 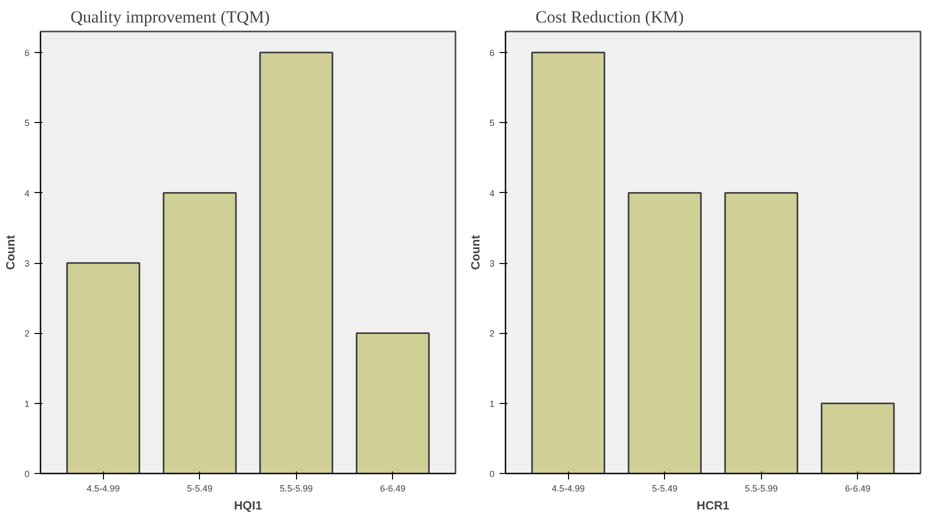 What do you see at coordinates (610, 17) in the screenshot?
I see `chart-title: Cost Reduction (KM)` at bounding box center [610, 17].